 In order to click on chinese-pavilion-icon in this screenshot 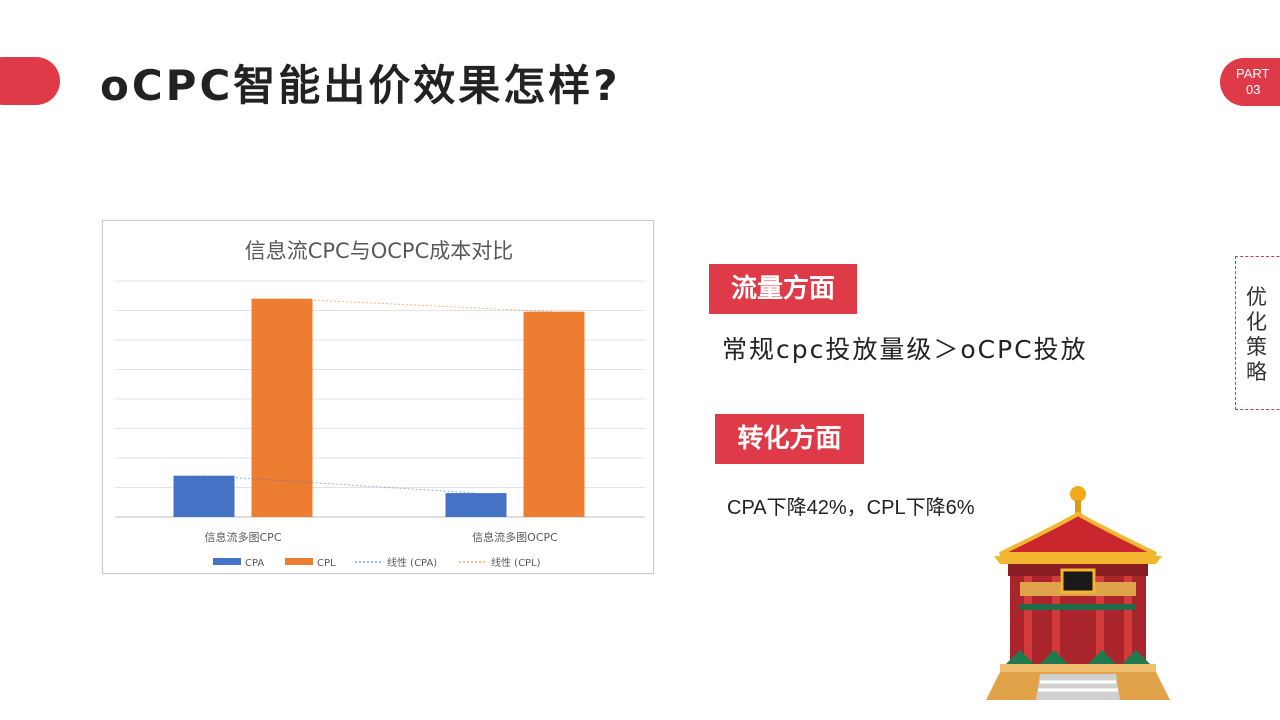, I will do `click(1078, 593)`.